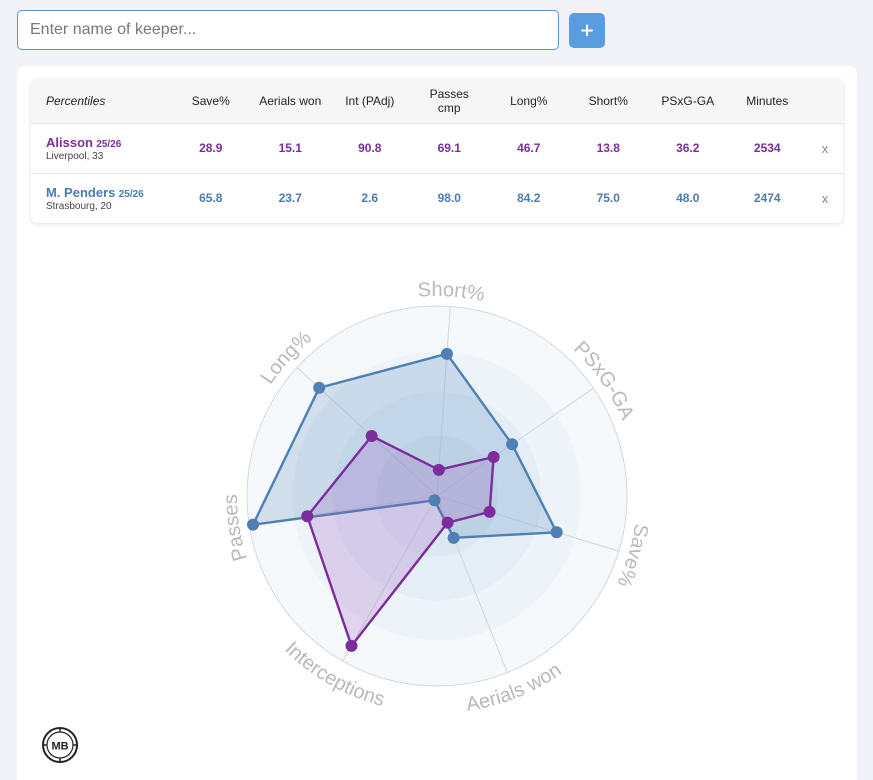  I want to click on player-cell: Alisson 25/26 Liverpool, 33, so click(101, 148).